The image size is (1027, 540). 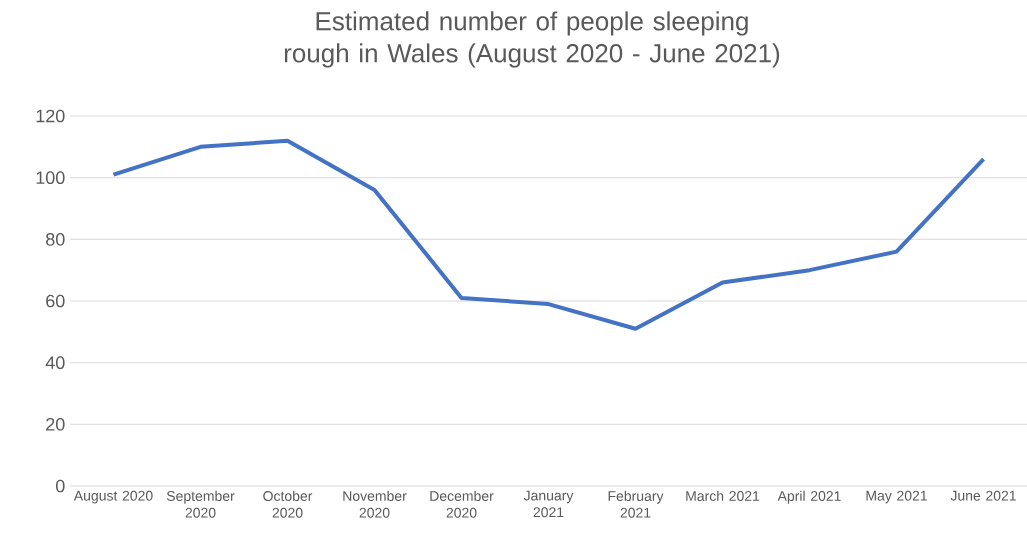 I want to click on x-tick-label: October 2020, so click(x=288, y=504).